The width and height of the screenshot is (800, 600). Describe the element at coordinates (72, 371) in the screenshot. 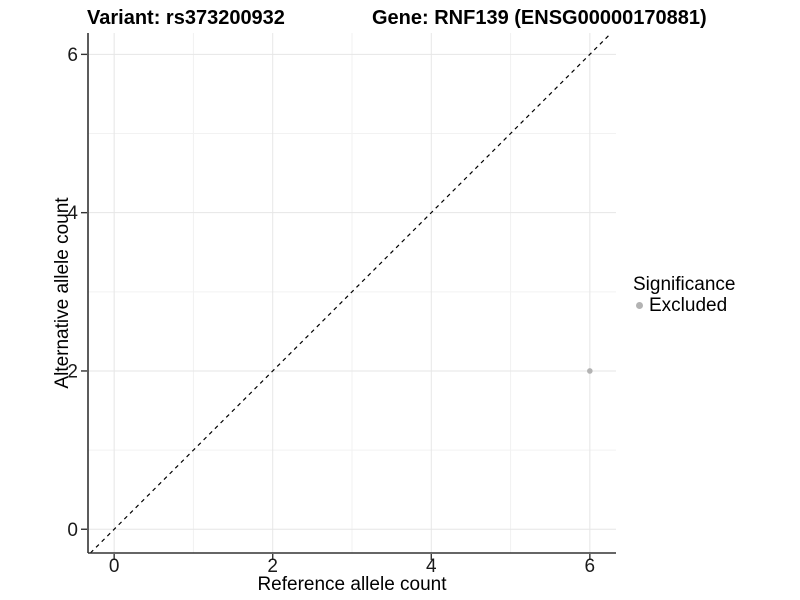

I see `y-tick-label: 2` at that location.